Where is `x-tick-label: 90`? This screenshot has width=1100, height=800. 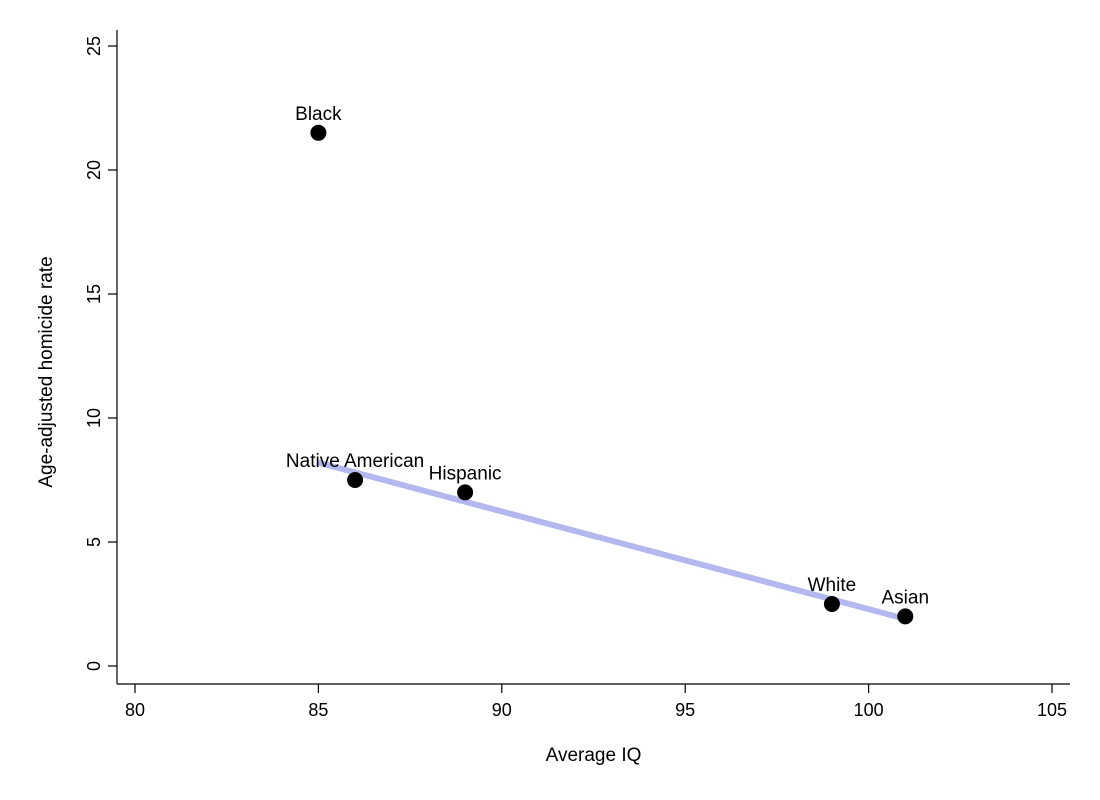
x-tick-label: 90 is located at coordinates (502, 710).